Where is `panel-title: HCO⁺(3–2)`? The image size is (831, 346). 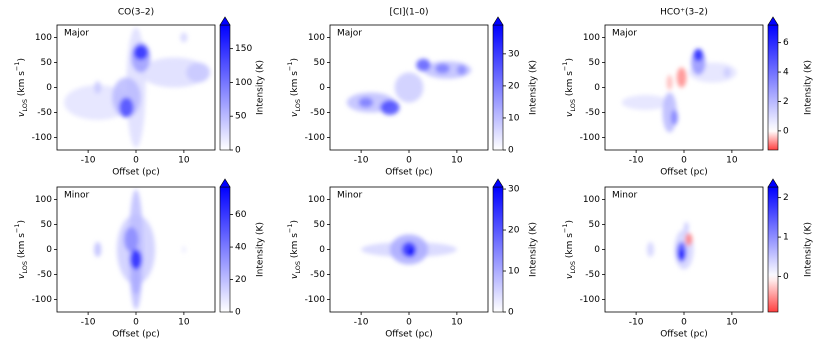
panel-title: HCO⁺(3–2) is located at coordinates (684, 13).